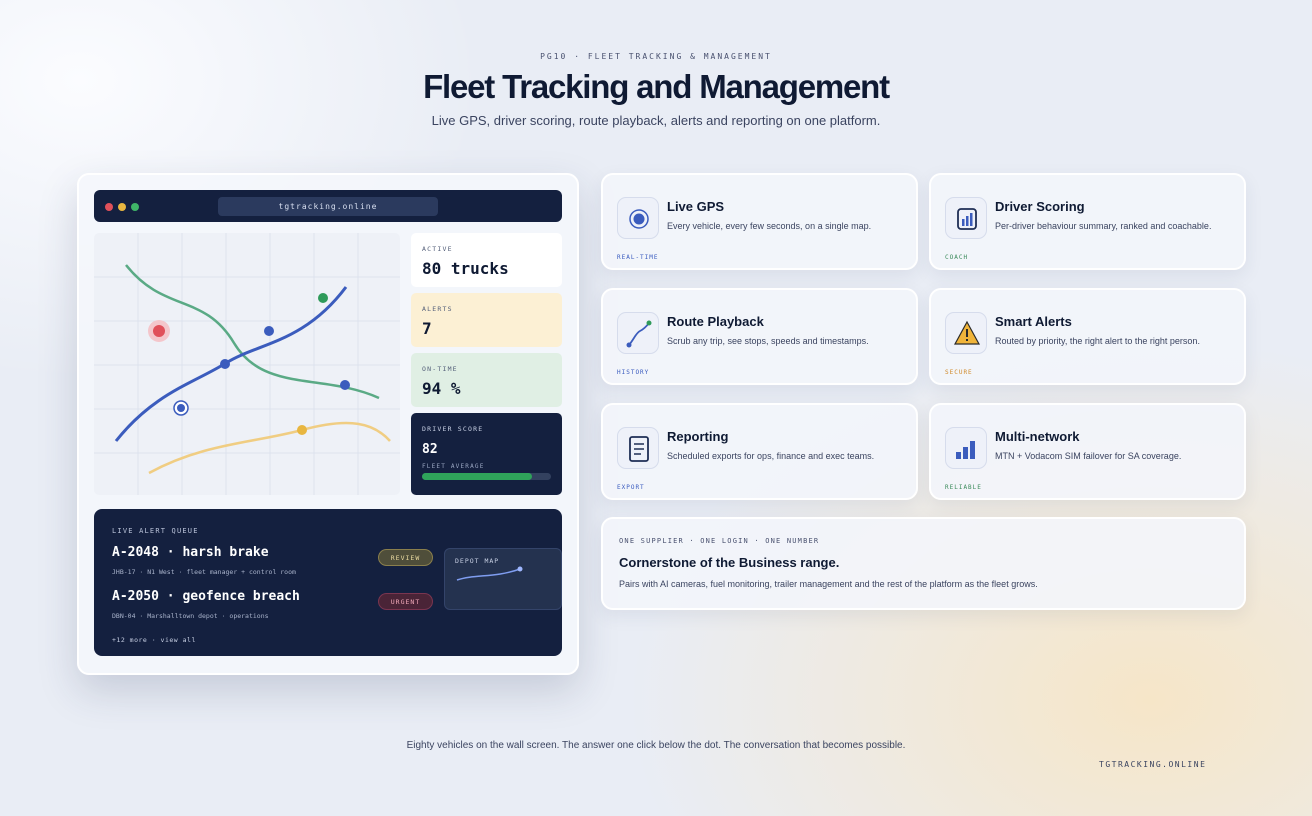 The width and height of the screenshot is (1312, 816). Describe the element at coordinates (328, 206) in the screenshot. I see `url-bar: tgtracking.online` at that location.